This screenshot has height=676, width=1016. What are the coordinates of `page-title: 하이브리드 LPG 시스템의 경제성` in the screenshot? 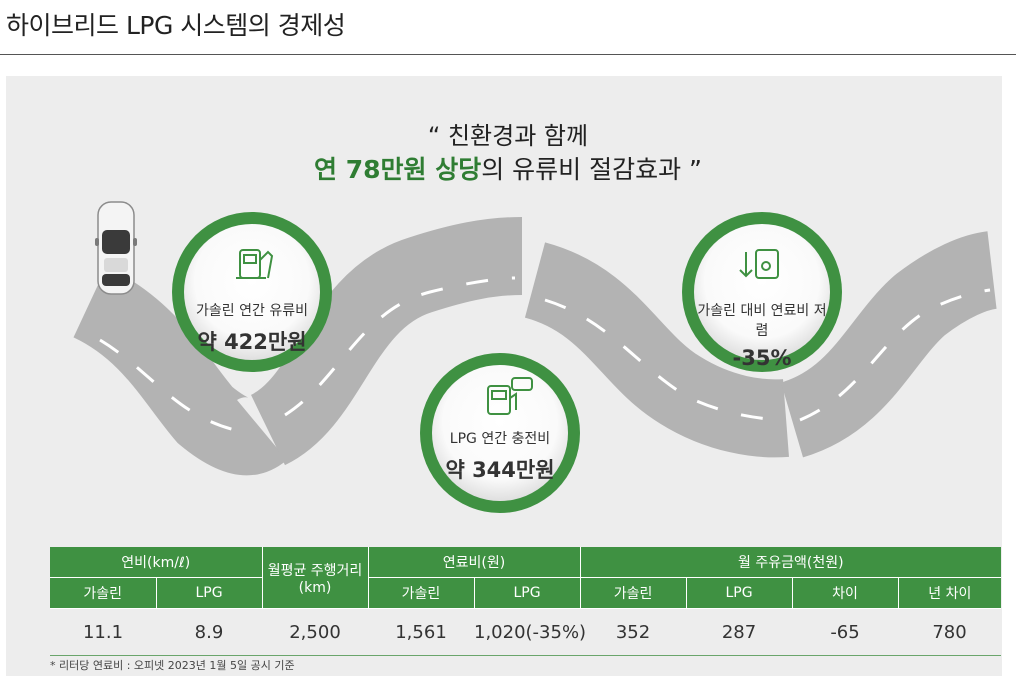 It's located at (176, 25).